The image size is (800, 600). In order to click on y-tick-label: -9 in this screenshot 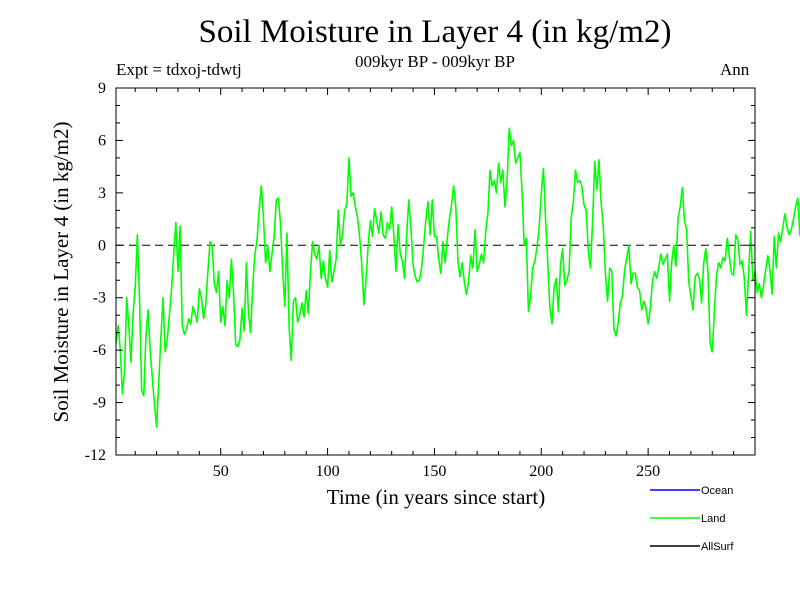, I will do `click(99, 403)`.